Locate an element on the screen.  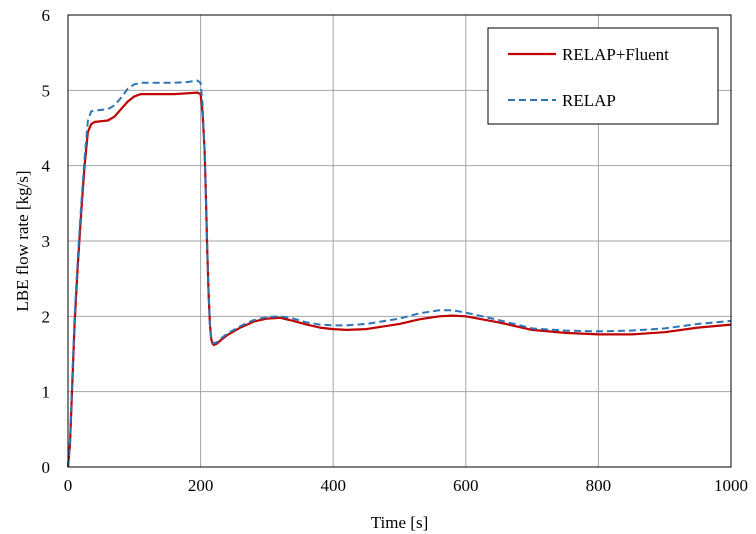
y-tick-label: 6 is located at coordinates (46, 15).